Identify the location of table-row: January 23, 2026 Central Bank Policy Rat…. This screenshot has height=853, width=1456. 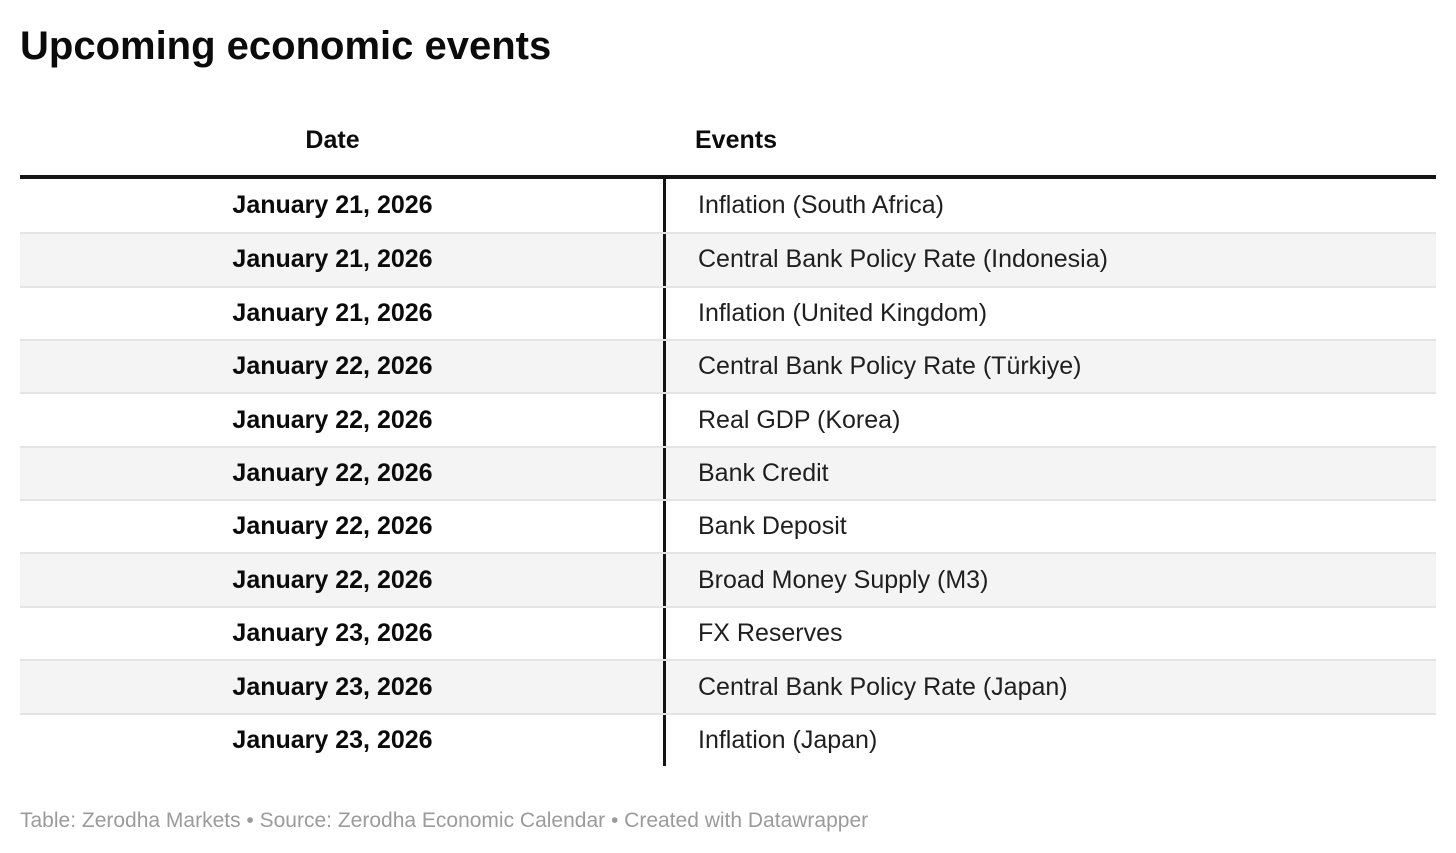
(728, 686).